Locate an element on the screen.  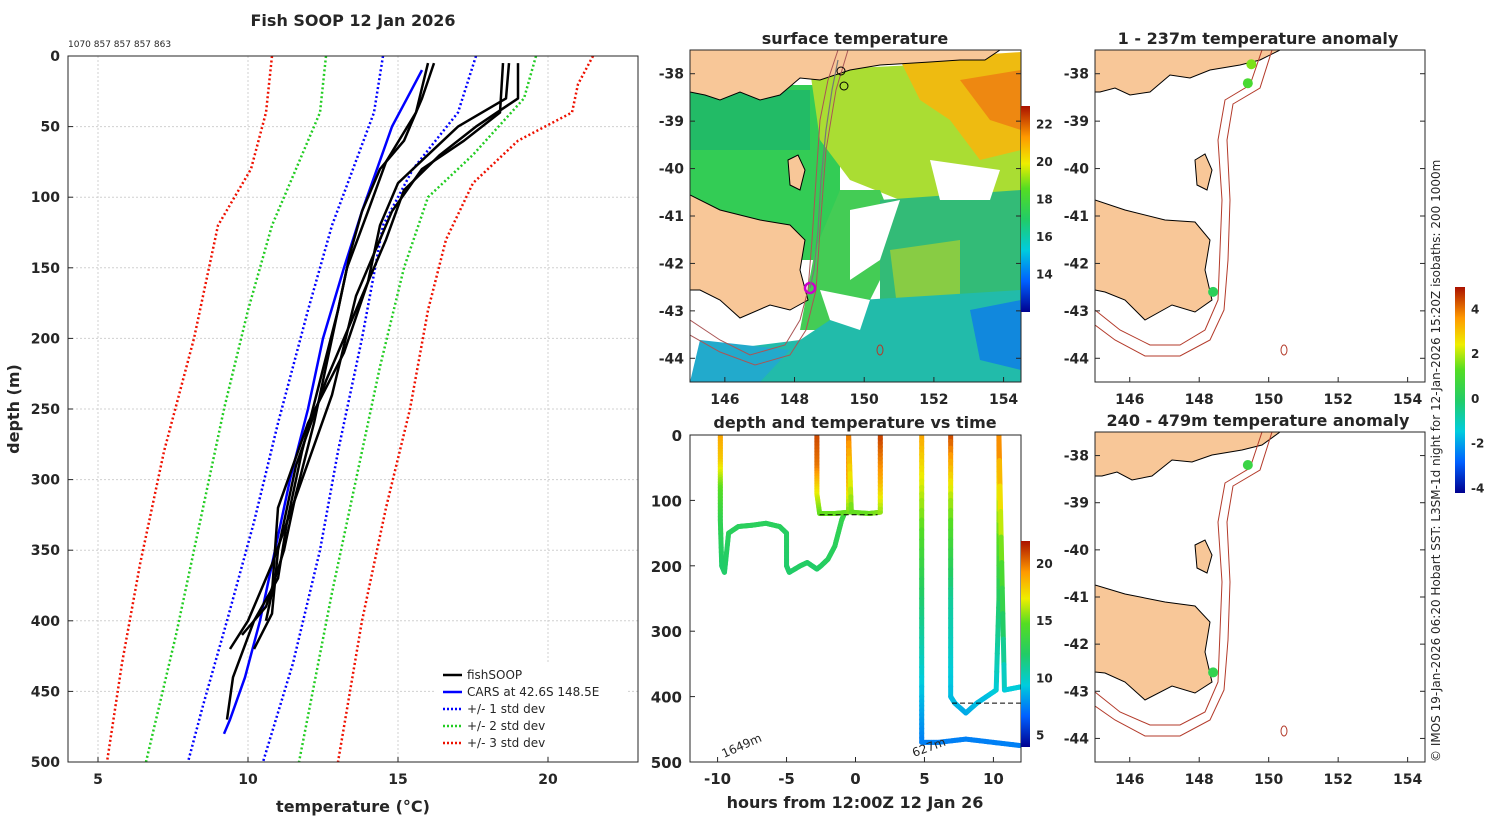
sst-marker-north is located at coordinates (841, 71).